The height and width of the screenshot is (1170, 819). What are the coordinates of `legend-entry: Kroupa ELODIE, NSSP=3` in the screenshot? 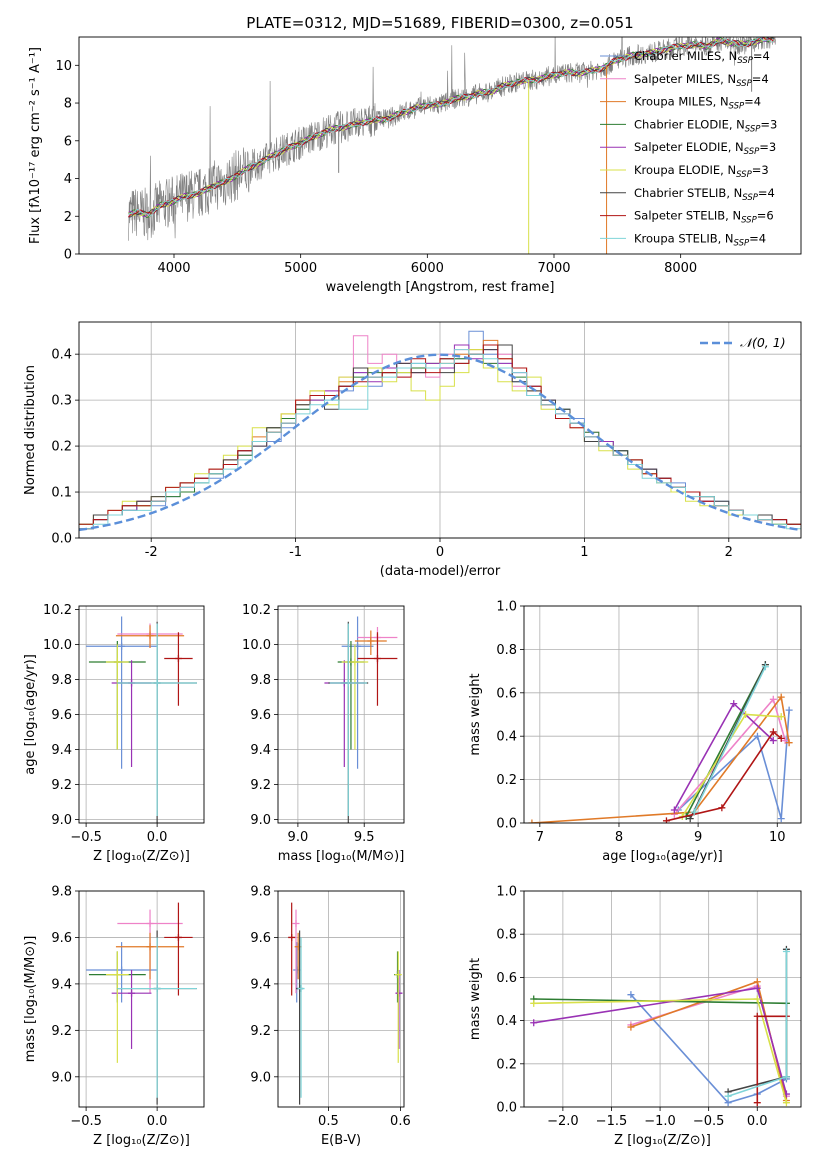 It's located at (701, 171).